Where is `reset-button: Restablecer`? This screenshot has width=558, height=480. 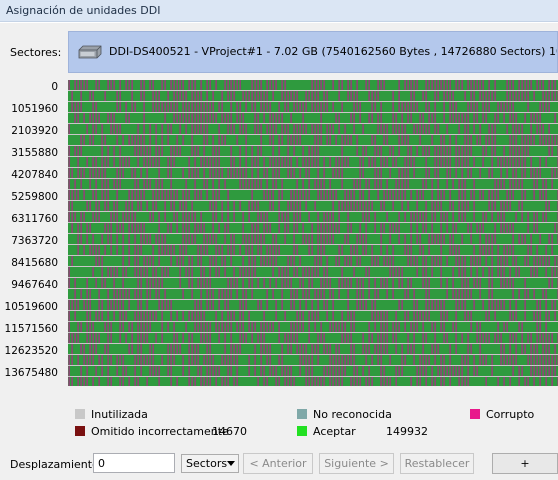
reset-button: Restablecer is located at coordinates (437, 463).